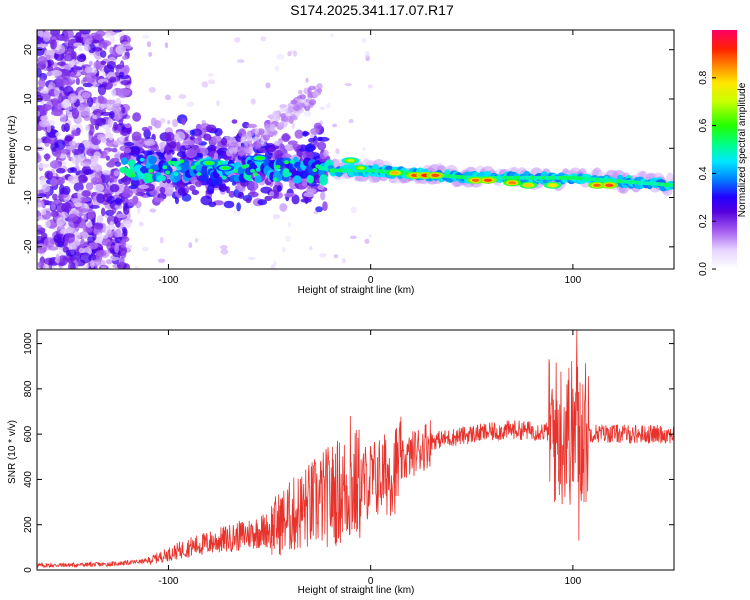 This screenshot has height=600, width=750. I want to click on colorbar-ticks: 0.0 0.2 0.4 0.6 0.8, so click(707, 173).